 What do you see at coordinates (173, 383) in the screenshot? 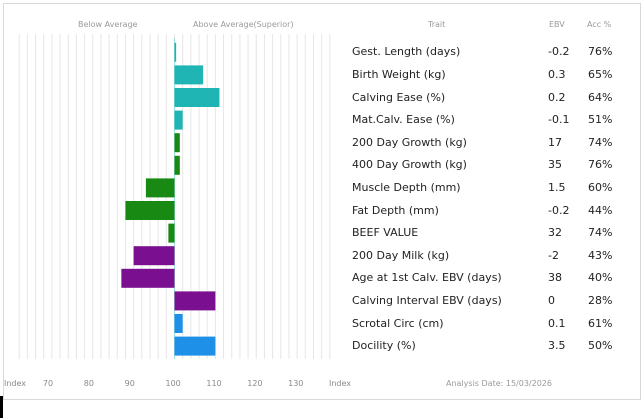
I see `x-tick-label: 100` at bounding box center [173, 383].